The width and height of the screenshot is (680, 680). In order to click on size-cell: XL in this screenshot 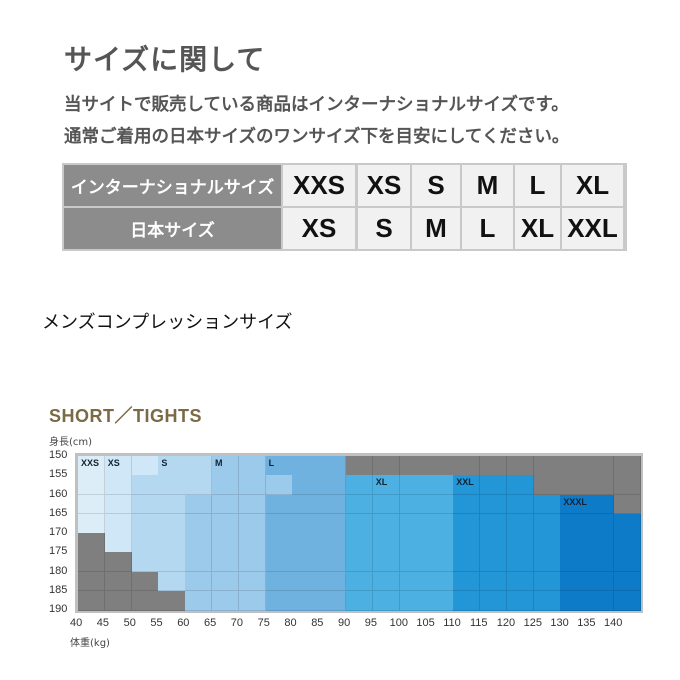, I will do `click(592, 185)`.